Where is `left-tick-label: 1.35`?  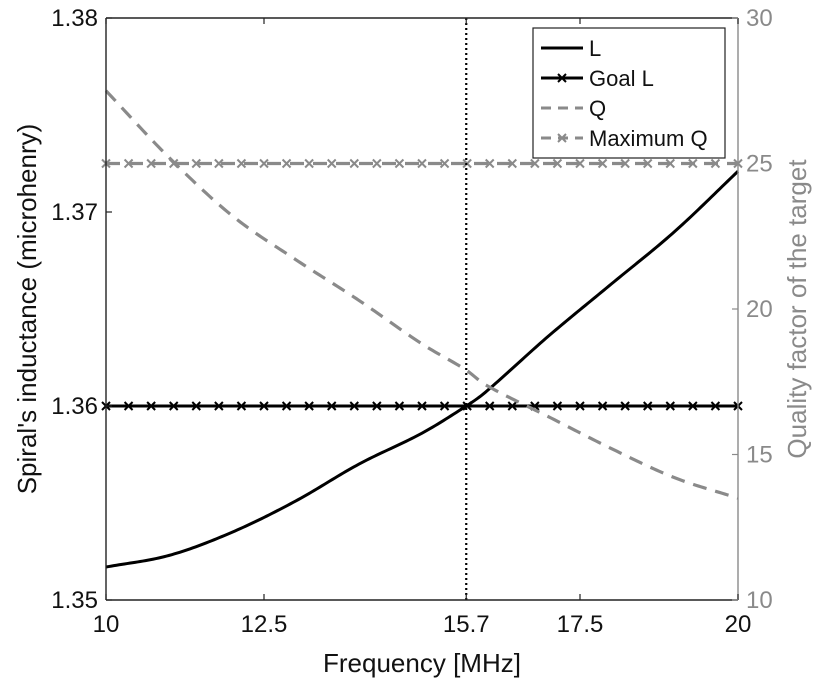
left-tick-label: 1.35 is located at coordinates (74, 600).